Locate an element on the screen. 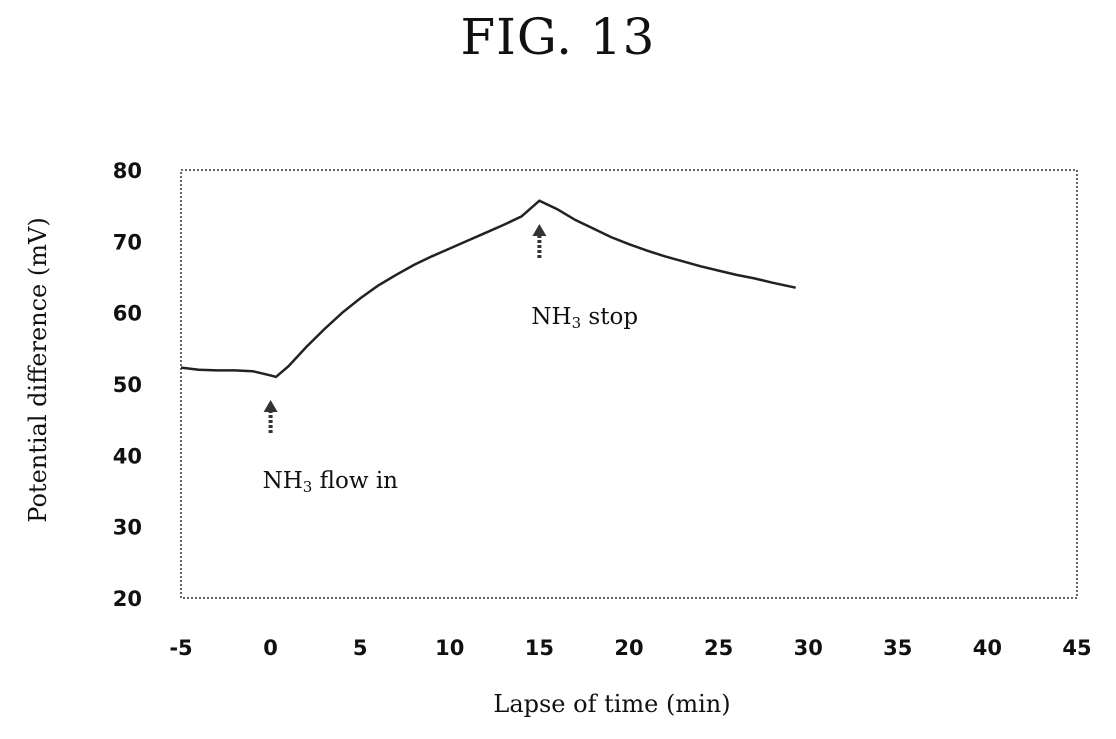 Image resolution: width=1116 pixels, height=739 pixels. series-line is located at coordinates (488, 289).